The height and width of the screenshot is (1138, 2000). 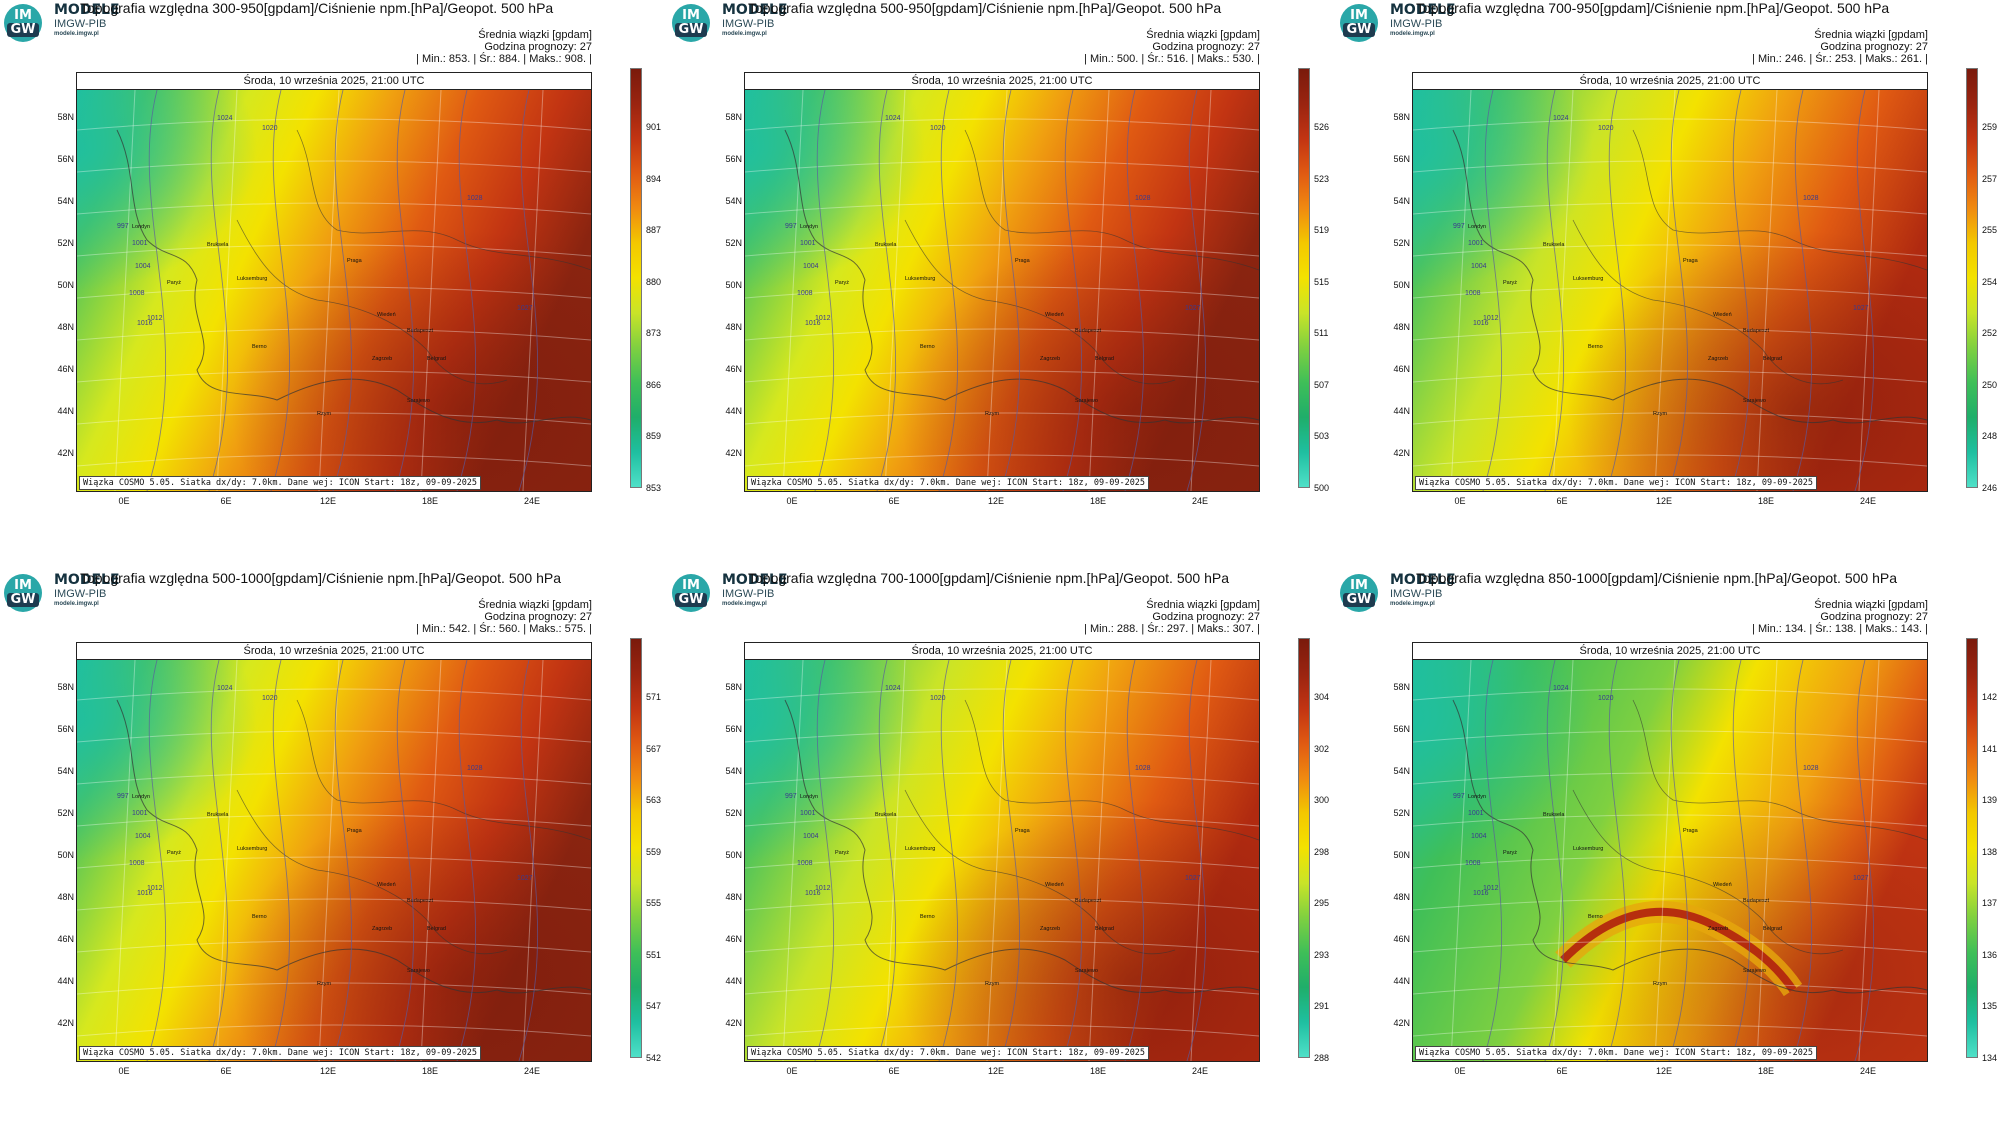 What do you see at coordinates (1322, 800) in the screenshot?
I see `scale-tick-label: 300` at bounding box center [1322, 800].